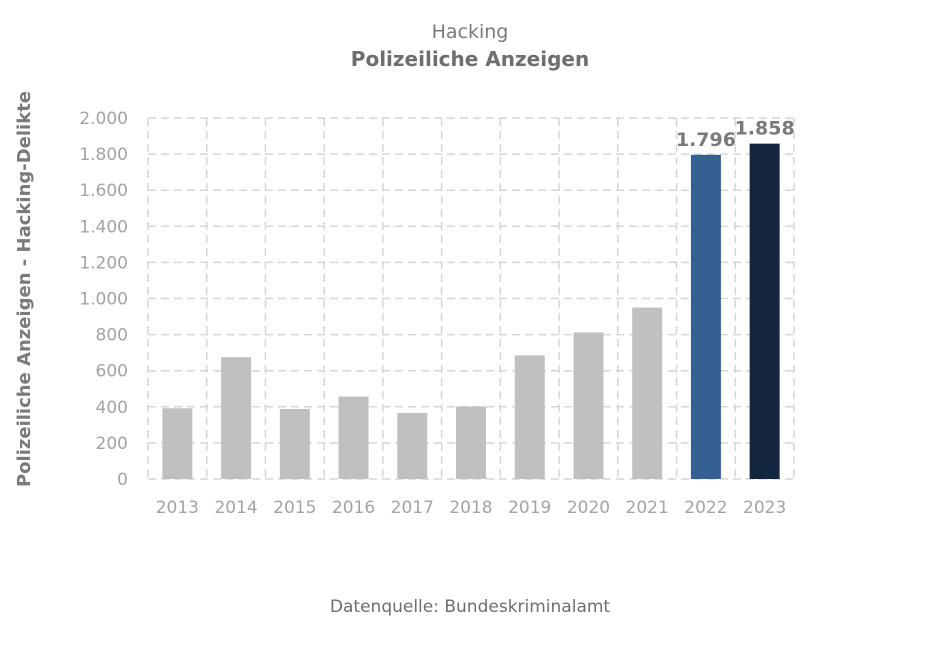  I want to click on x-tick-label: 2022, so click(705, 508).